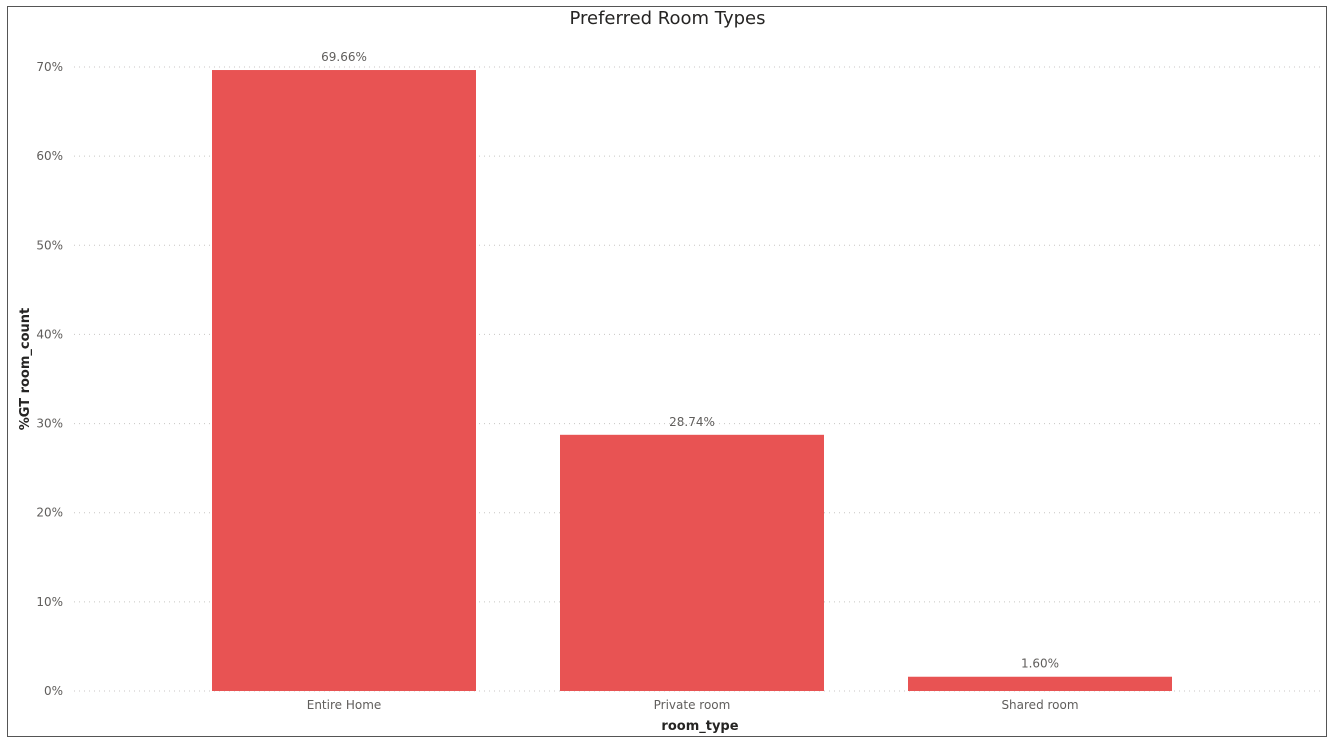 This screenshot has height=745, width=1335. What do you see at coordinates (344, 705) in the screenshot?
I see `x-tick-label: Entire Home` at bounding box center [344, 705].